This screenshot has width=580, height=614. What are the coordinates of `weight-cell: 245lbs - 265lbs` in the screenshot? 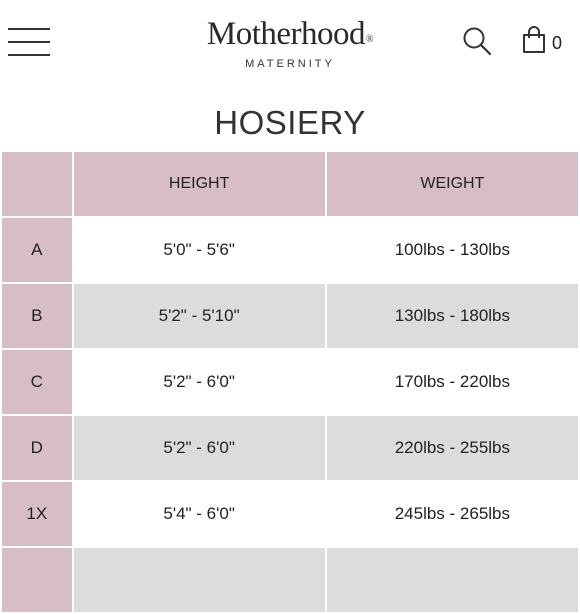 It's located at (452, 514).